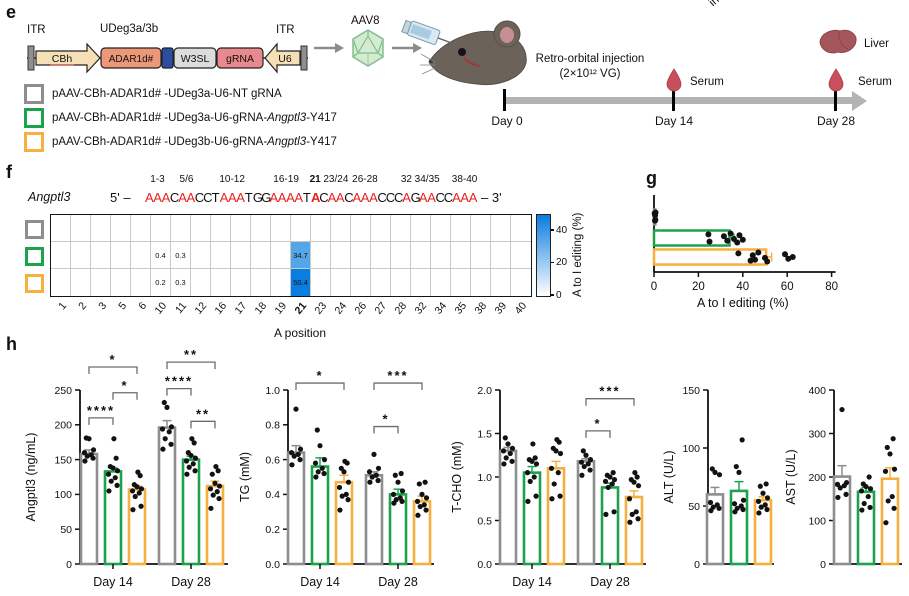  Describe the element at coordinates (49, 197) in the screenshot. I see `gene-label: Angptl3` at that location.